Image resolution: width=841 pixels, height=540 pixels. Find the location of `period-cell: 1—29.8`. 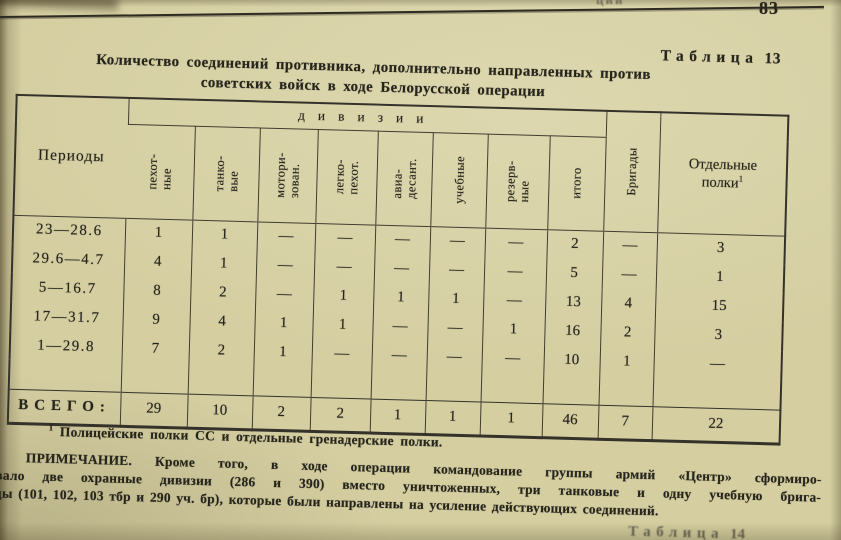

period-cell: 1—29.8 is located at coordinates (66, 346).